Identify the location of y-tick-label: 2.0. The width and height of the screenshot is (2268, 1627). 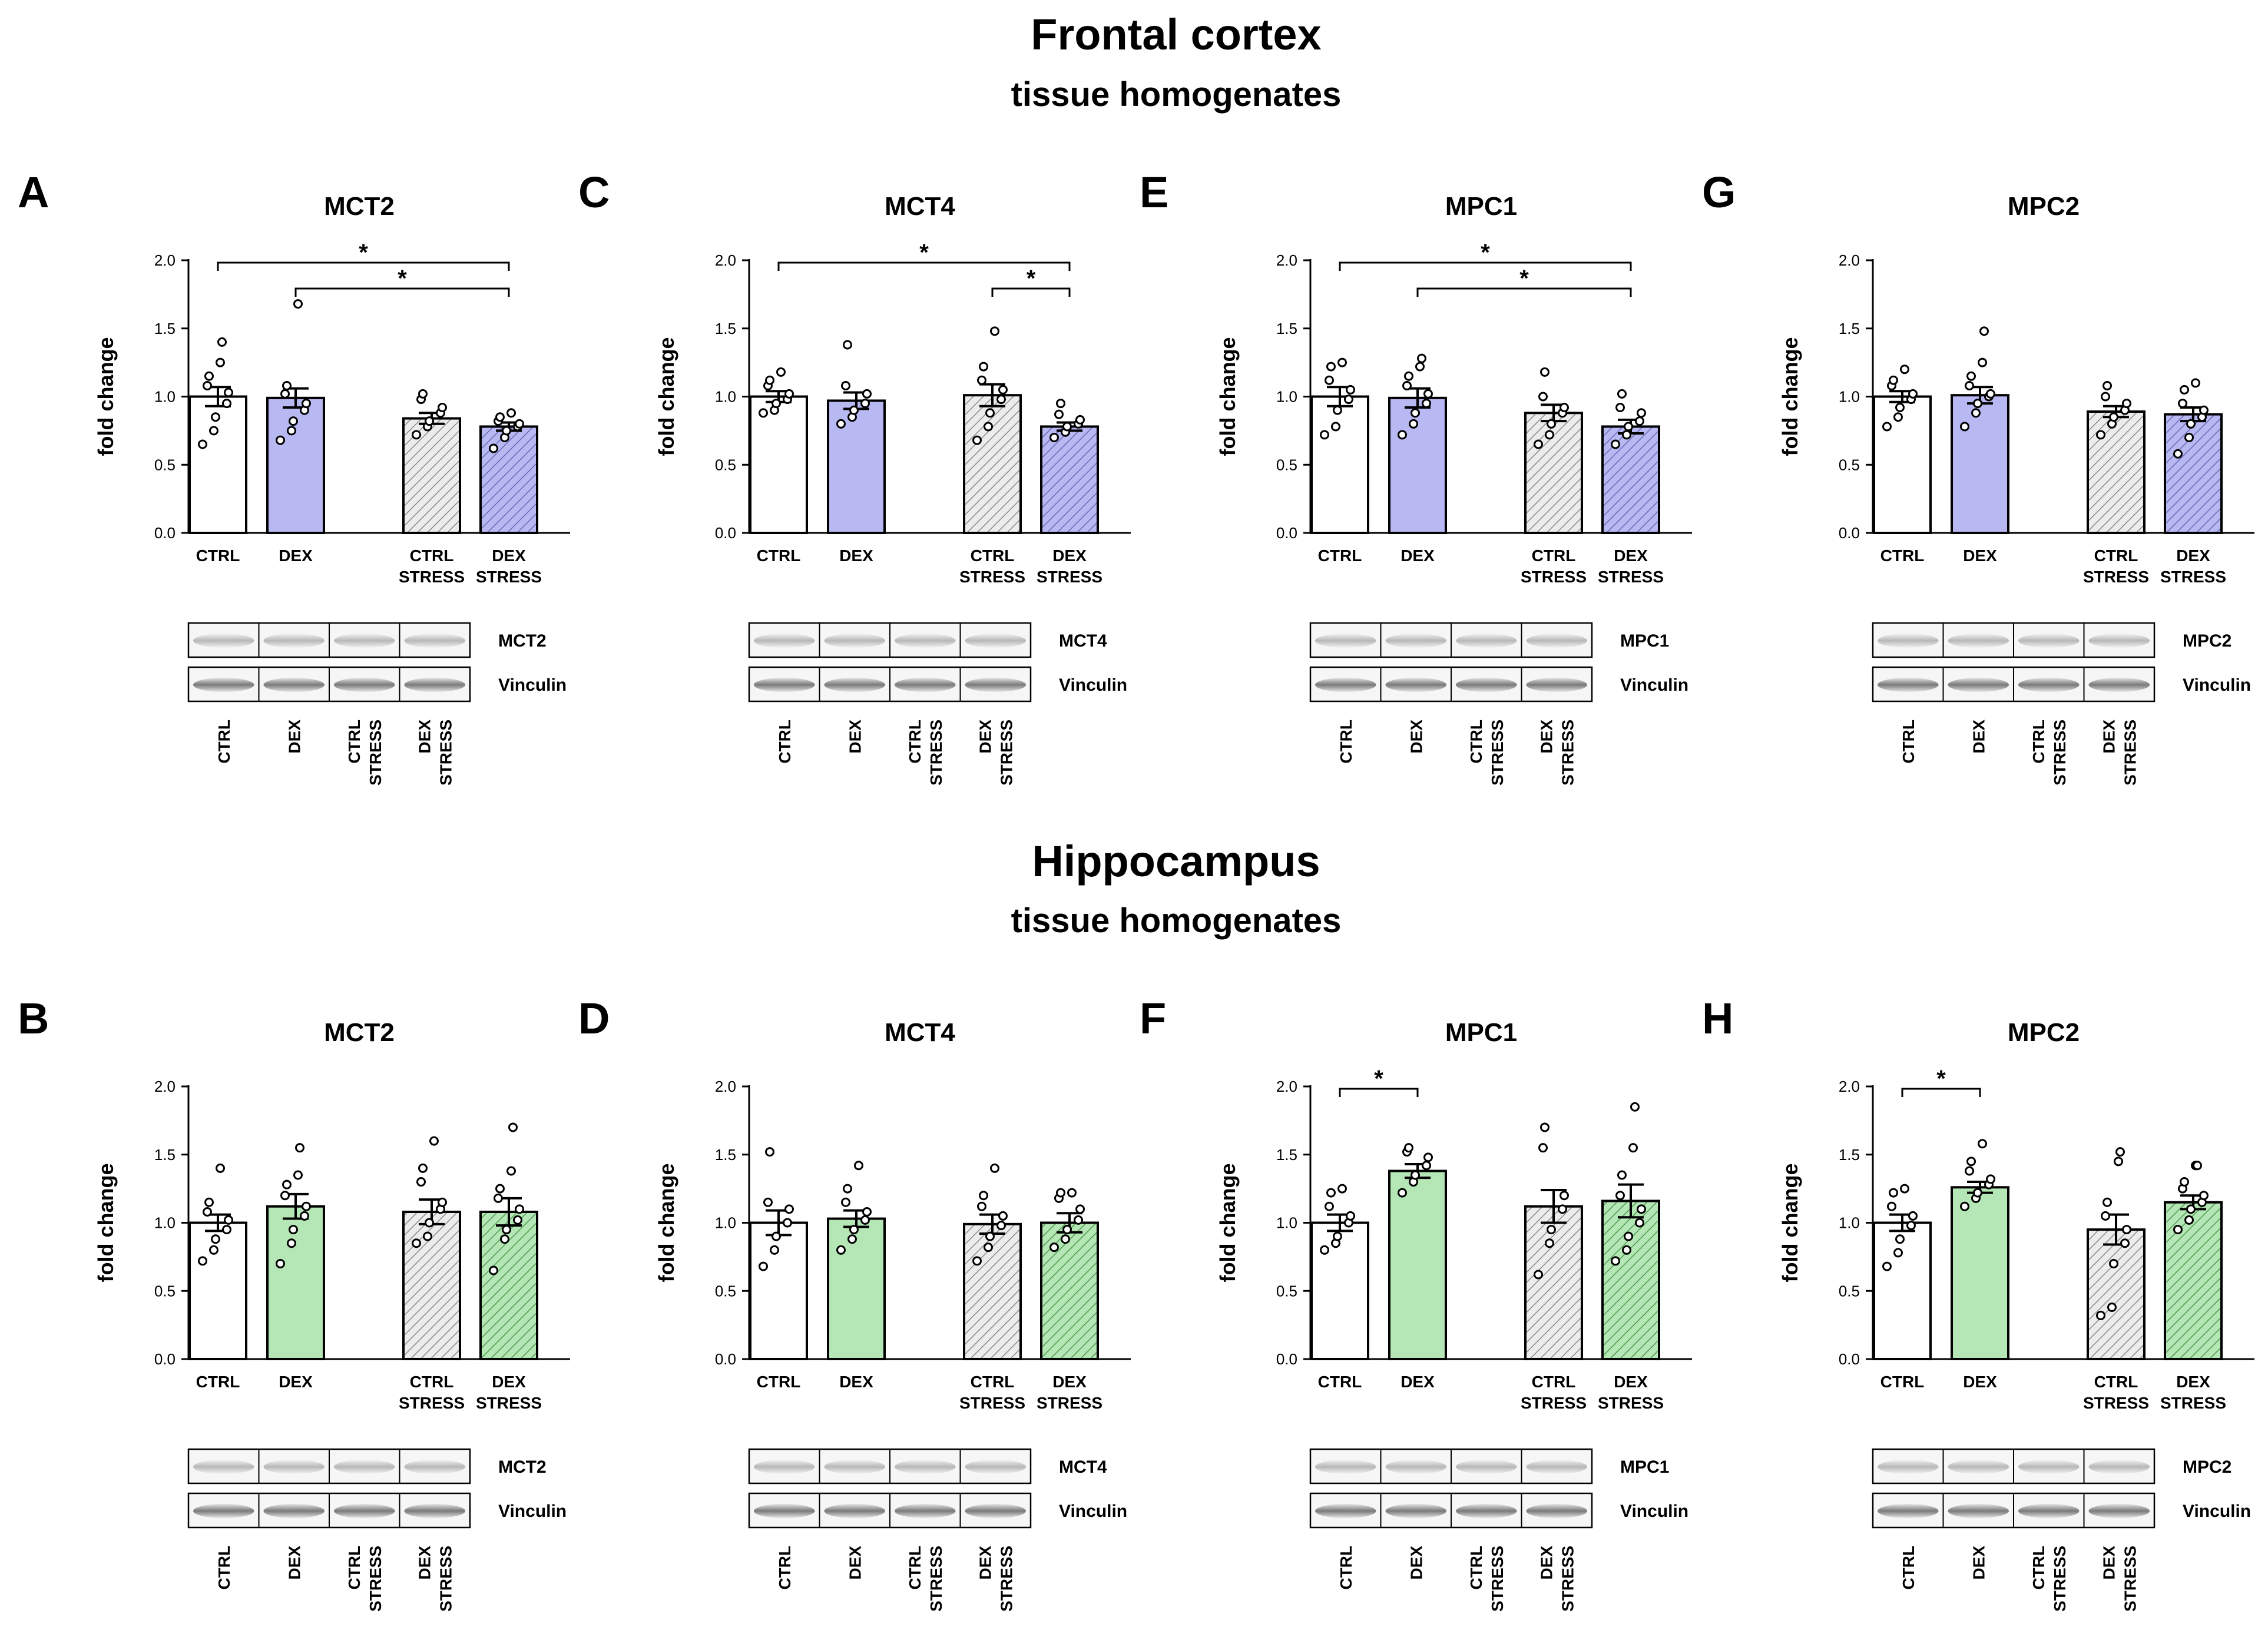
(1286, 1086).